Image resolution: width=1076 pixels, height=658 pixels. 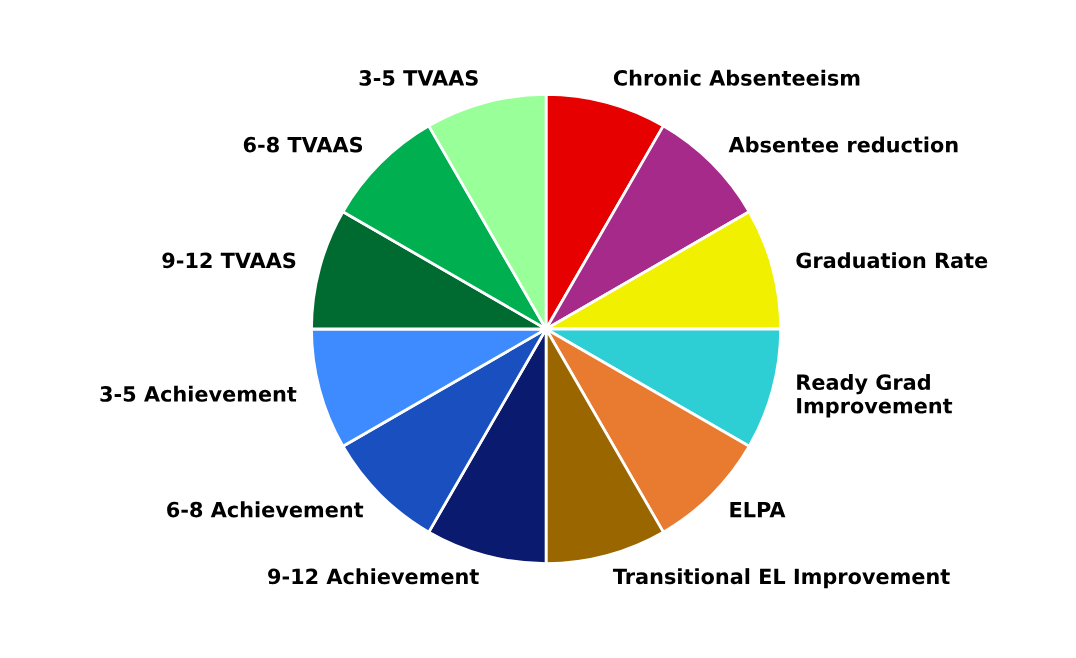 I want to click on slice-label: 3-5 TVAAS, so click(x=418, y=78).